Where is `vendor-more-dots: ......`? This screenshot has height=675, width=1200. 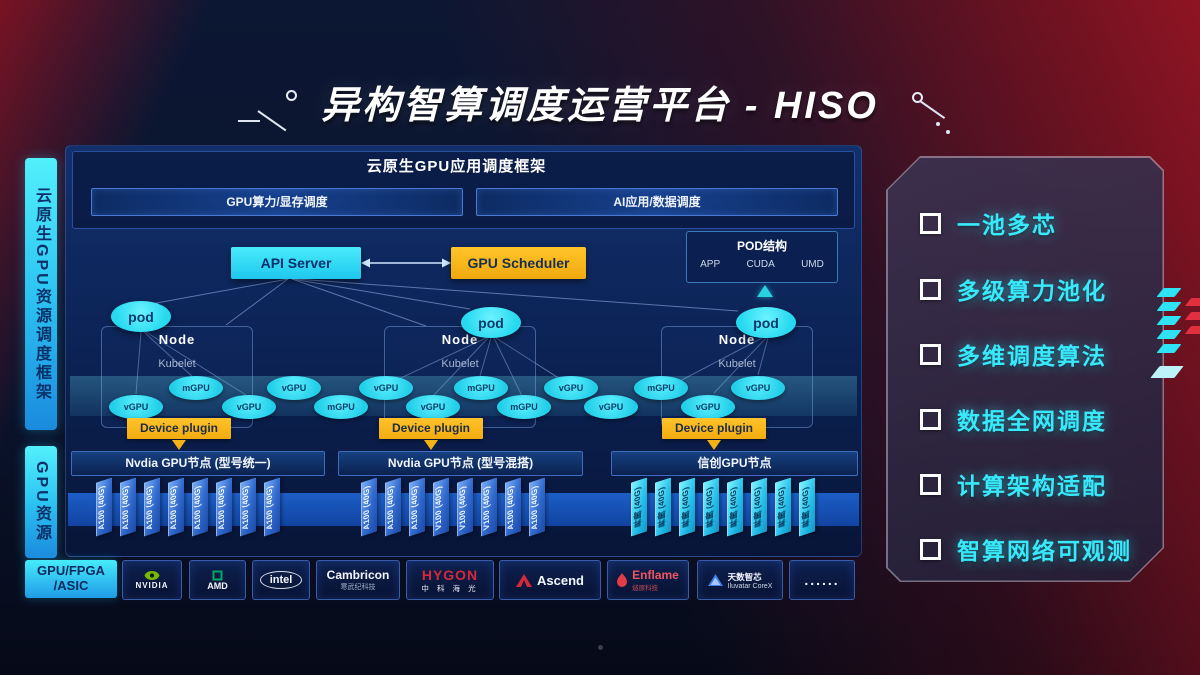 vendor-more-dots: ...... is located at coordinates (822, 580).